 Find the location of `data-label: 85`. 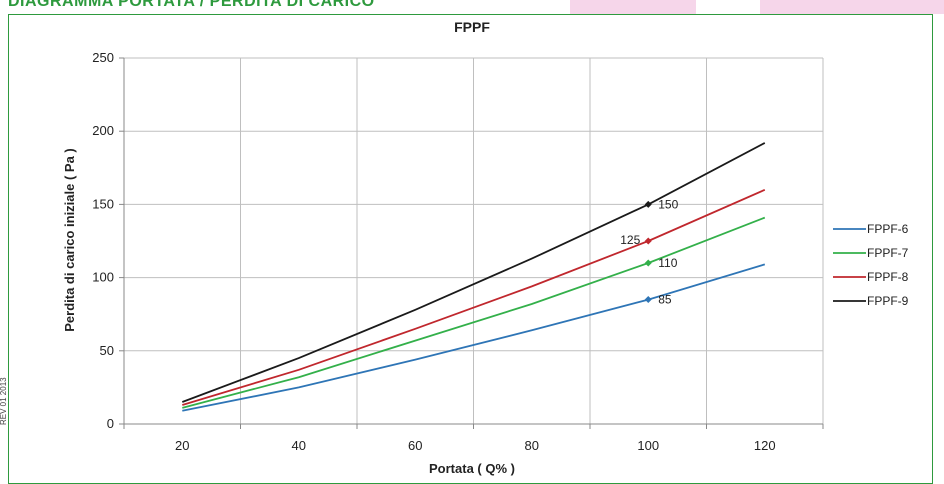

data-label: 85 is located at coordinates (665, 300).